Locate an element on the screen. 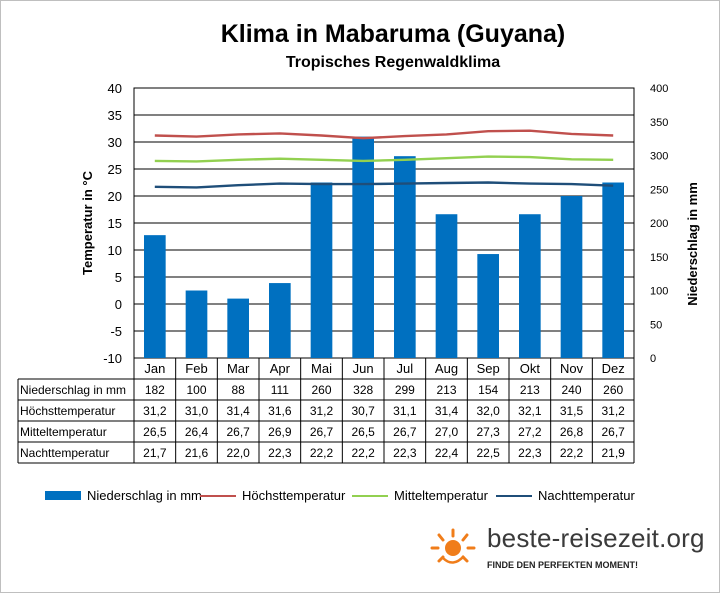  bar-feb is located at coordinates (196, 324).